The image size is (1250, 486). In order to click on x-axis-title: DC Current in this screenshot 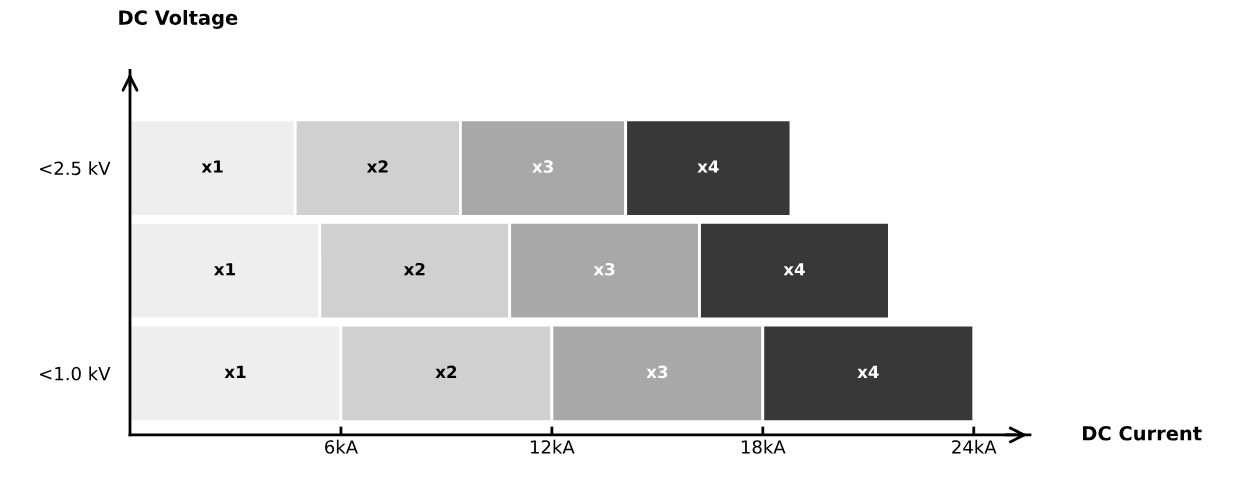, I will do `click(1142, 433)`.